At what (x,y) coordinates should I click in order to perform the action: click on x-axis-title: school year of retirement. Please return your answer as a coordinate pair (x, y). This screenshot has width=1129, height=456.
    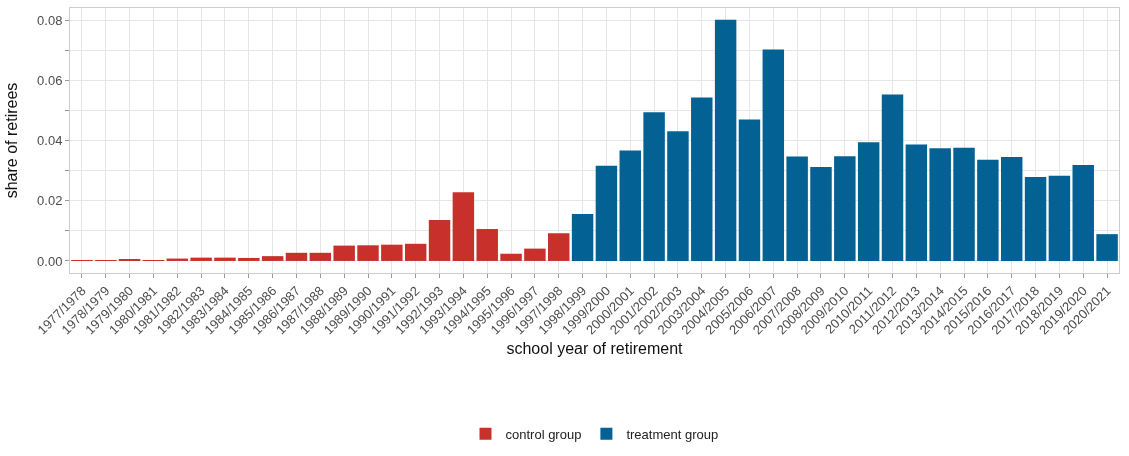
    Looking at the image, I should click on (595, 348).